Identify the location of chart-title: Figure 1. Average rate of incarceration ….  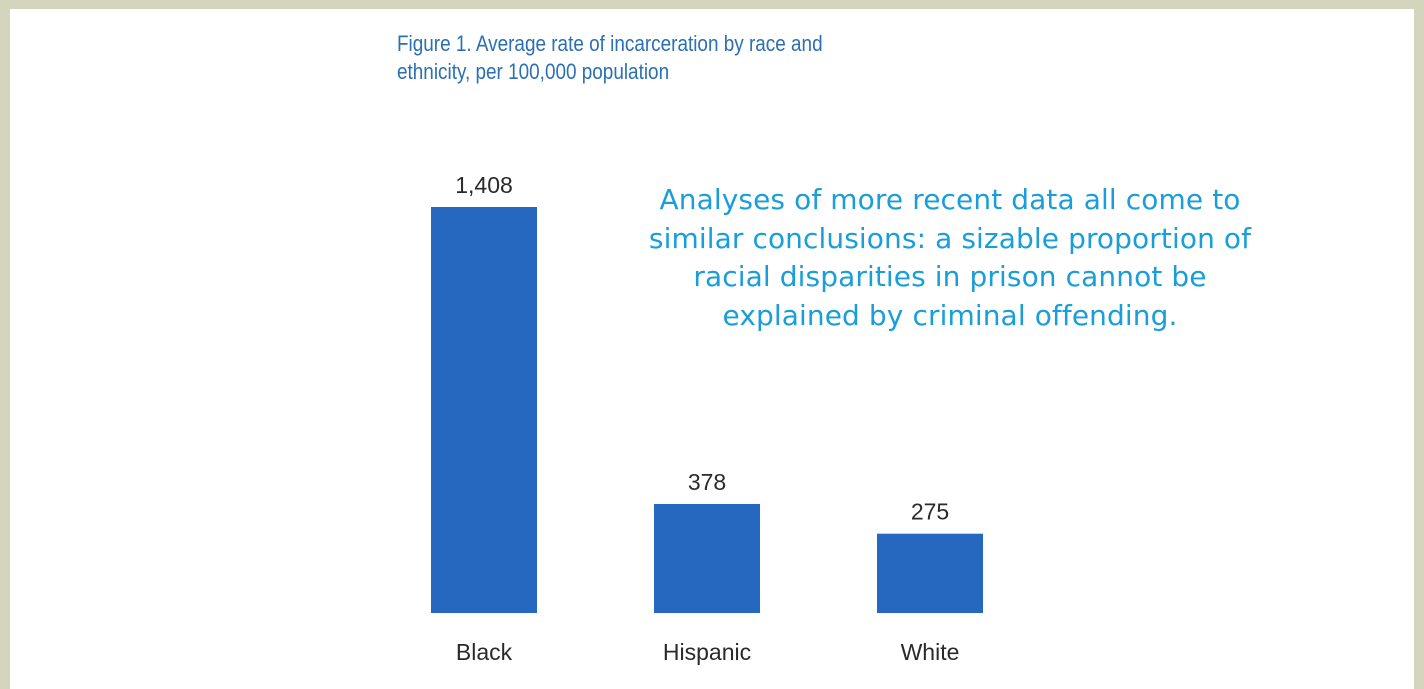
(610, 57).